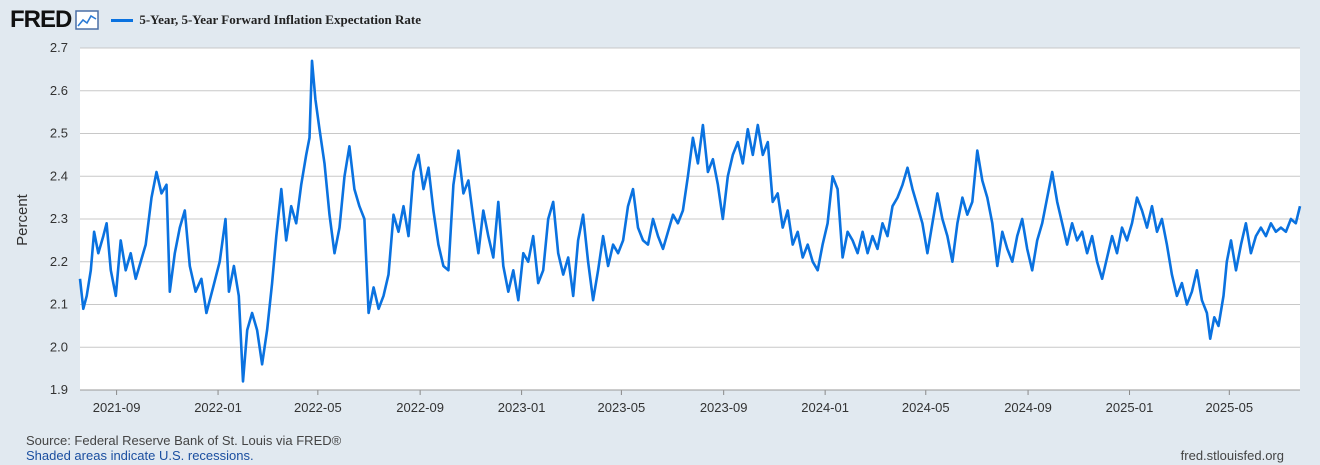 This screenshot has height=465, width=1320. What do you see at coordinates (59, 175) in the screenshot?
I see `y-tick-label: 2.4` at bounding box center [59, 175].